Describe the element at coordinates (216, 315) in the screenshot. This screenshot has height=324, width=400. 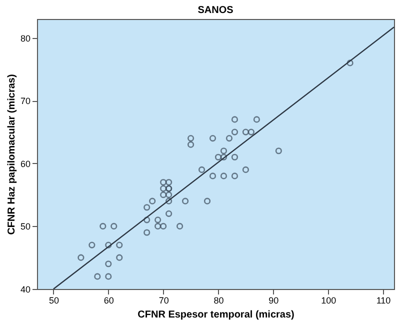
I see `x-axis-title: CFNR Espesor temporal (micras)` at that location.